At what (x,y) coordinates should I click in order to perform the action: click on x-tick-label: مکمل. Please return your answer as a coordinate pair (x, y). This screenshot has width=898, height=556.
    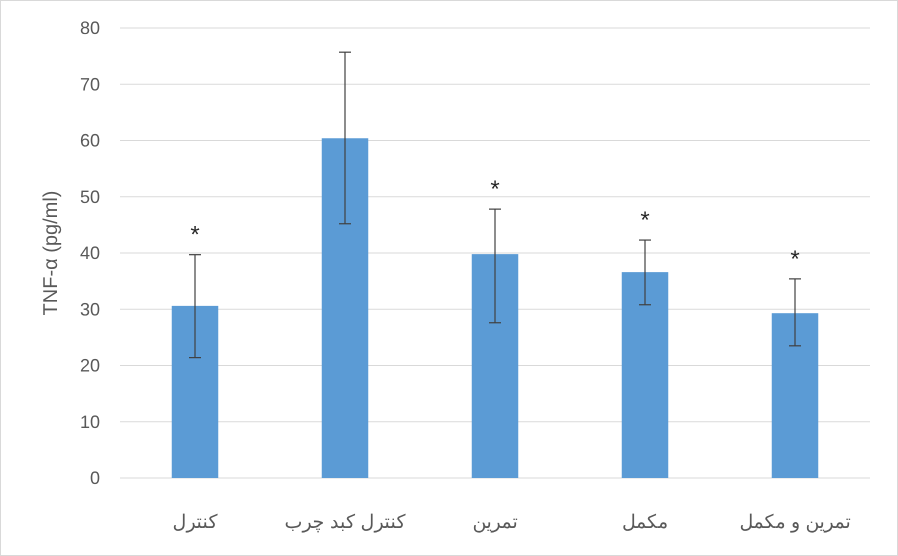
    Looking at the image, I should click on (645, 522).